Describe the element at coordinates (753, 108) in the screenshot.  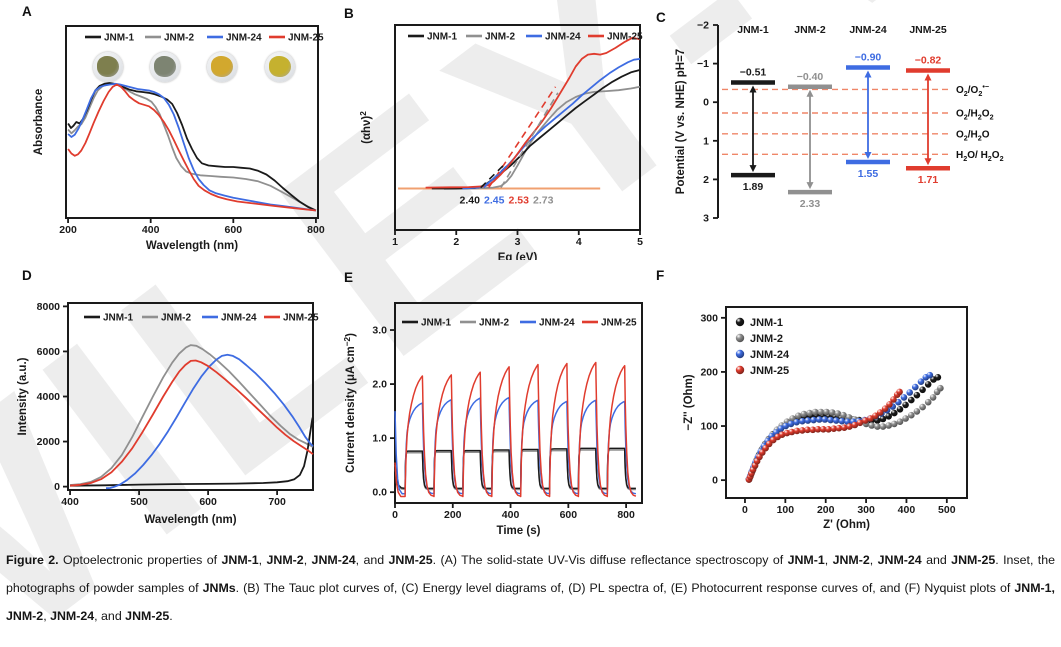
I see `energy-column-JNM-1: JNM-1 −0.51 1.89` at that location.